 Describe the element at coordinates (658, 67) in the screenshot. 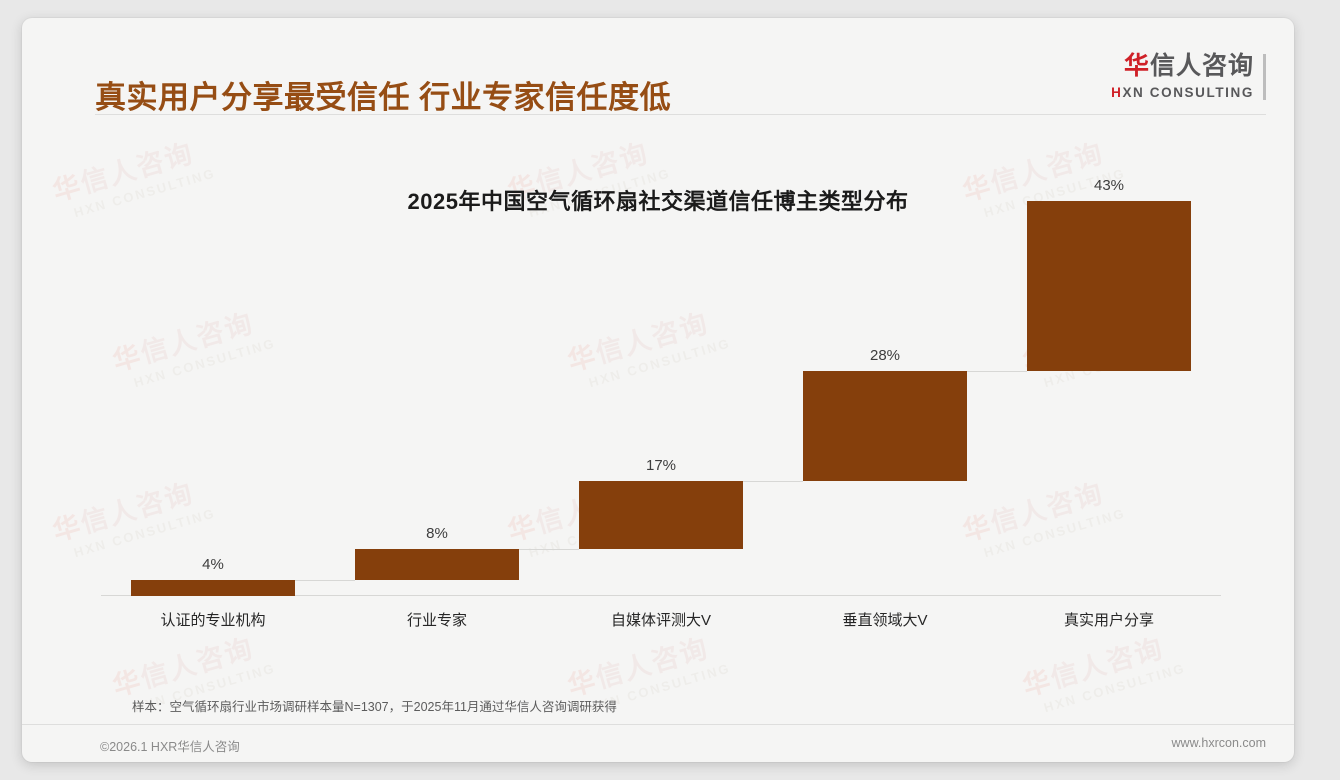

I see `slide-header: 真实用户分享最受信任 行业专家信任度低 华信人咨询 HXN CONSULTING` at that location.